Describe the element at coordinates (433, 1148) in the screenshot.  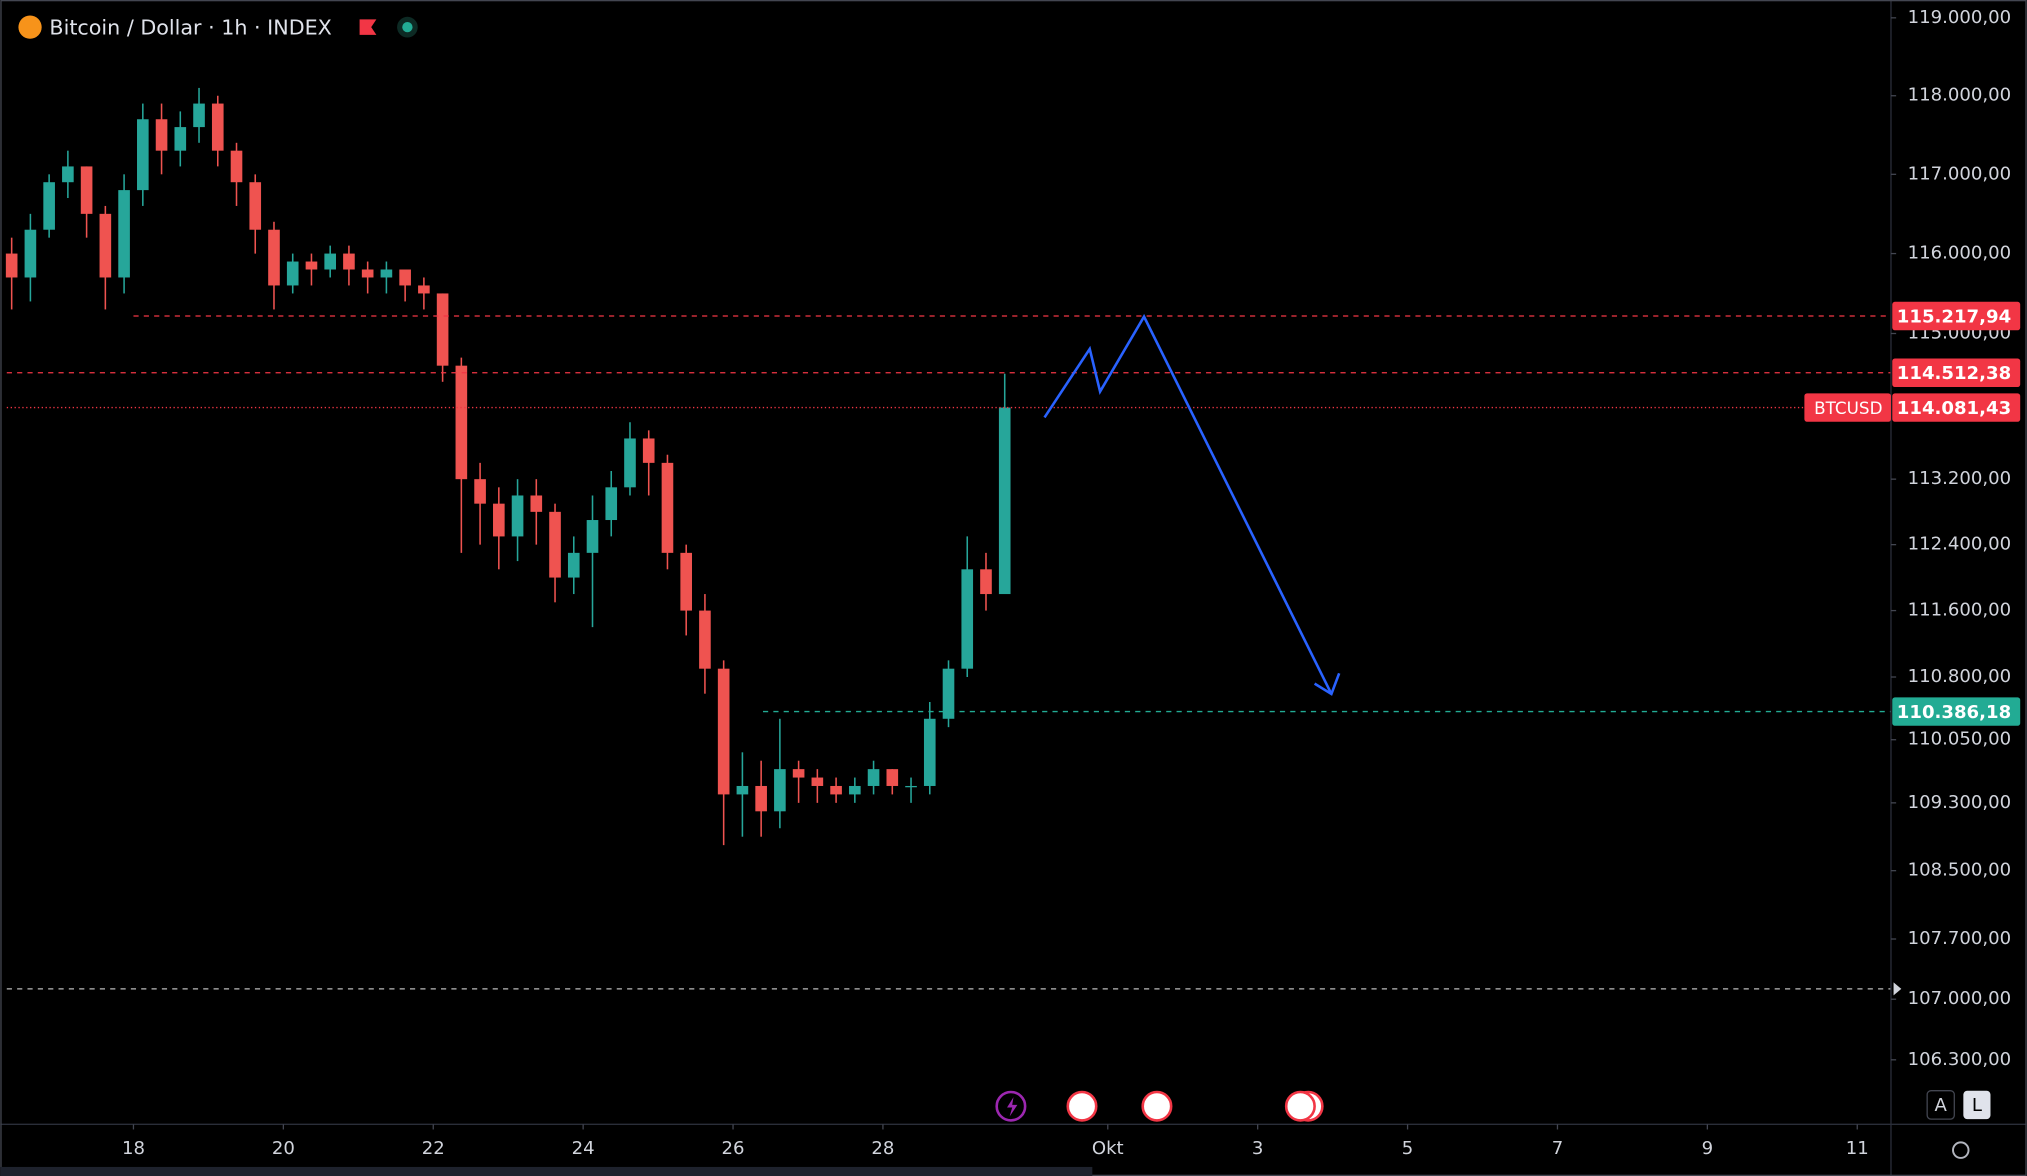
I see `x-tick-label: 22` at that location.